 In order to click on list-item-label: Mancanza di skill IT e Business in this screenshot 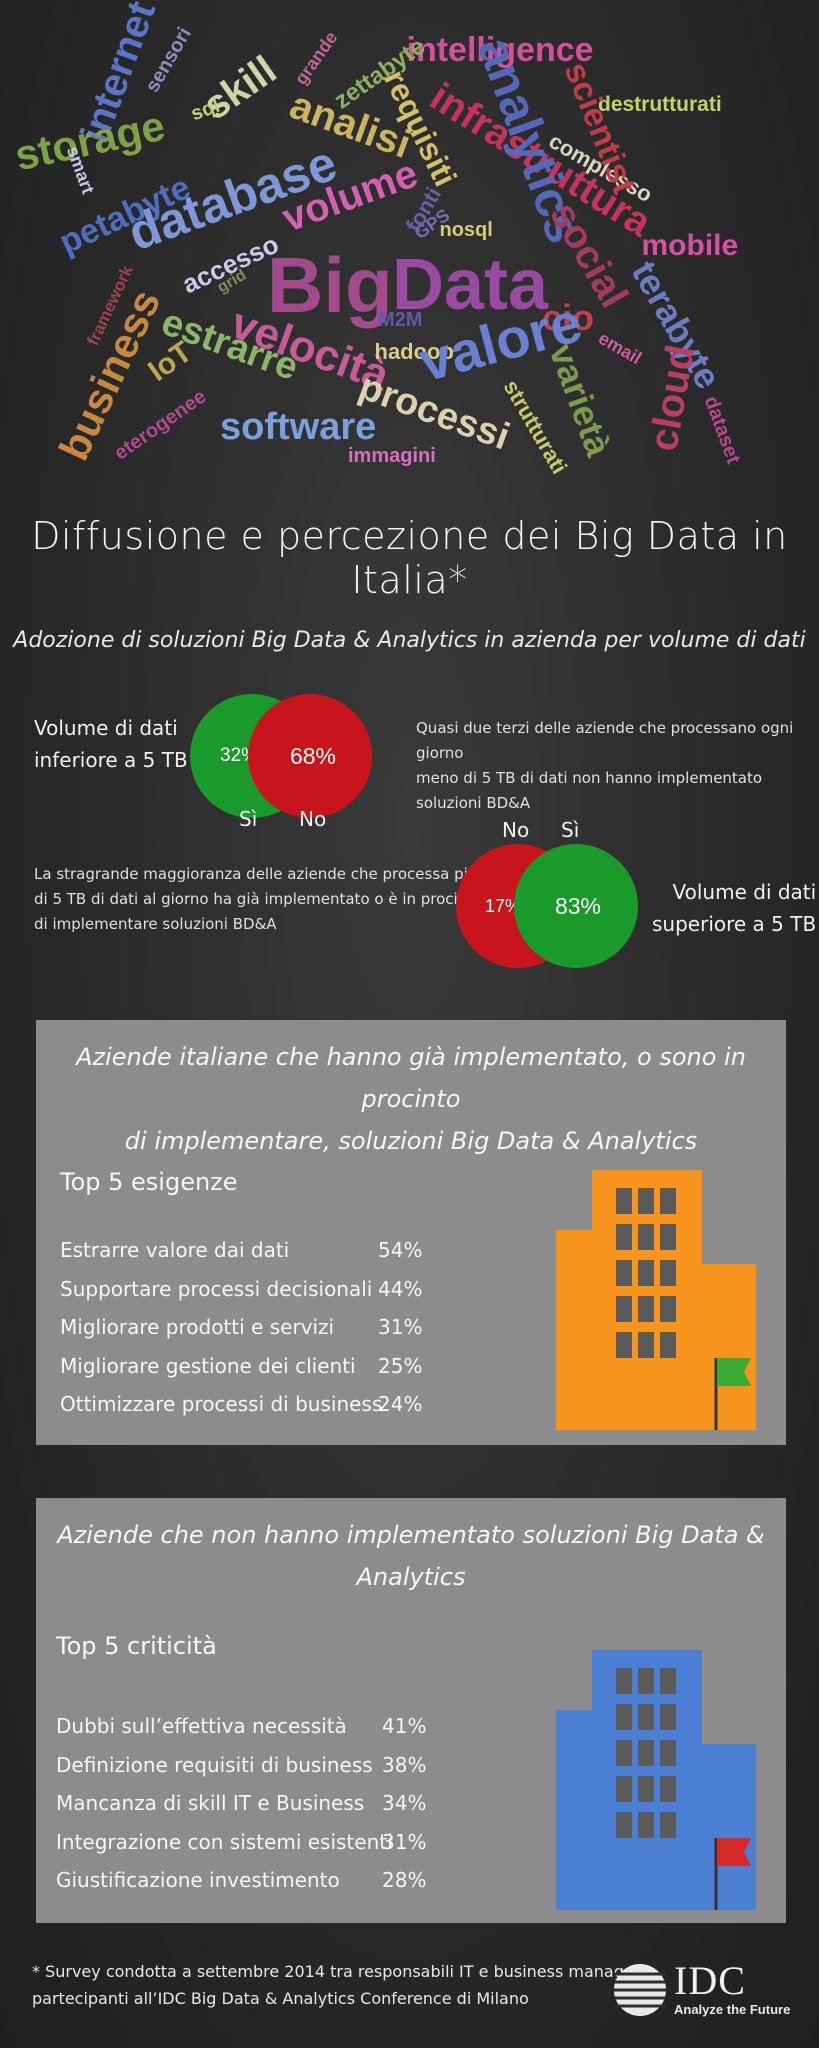, I will do `click(210, 1803)`.